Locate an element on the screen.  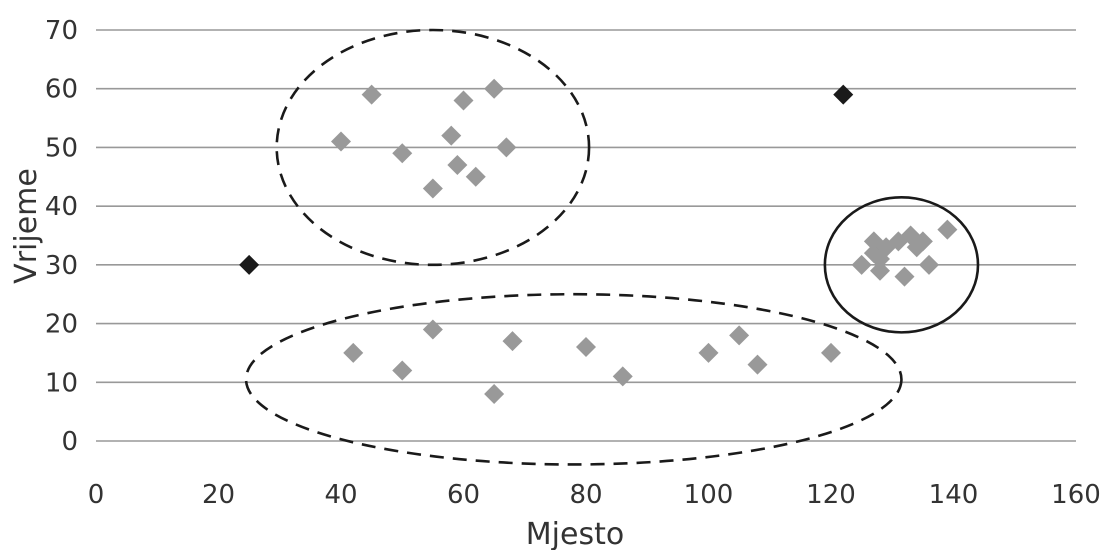
x-tick-label: 100 is located at coordinates (709, 495).